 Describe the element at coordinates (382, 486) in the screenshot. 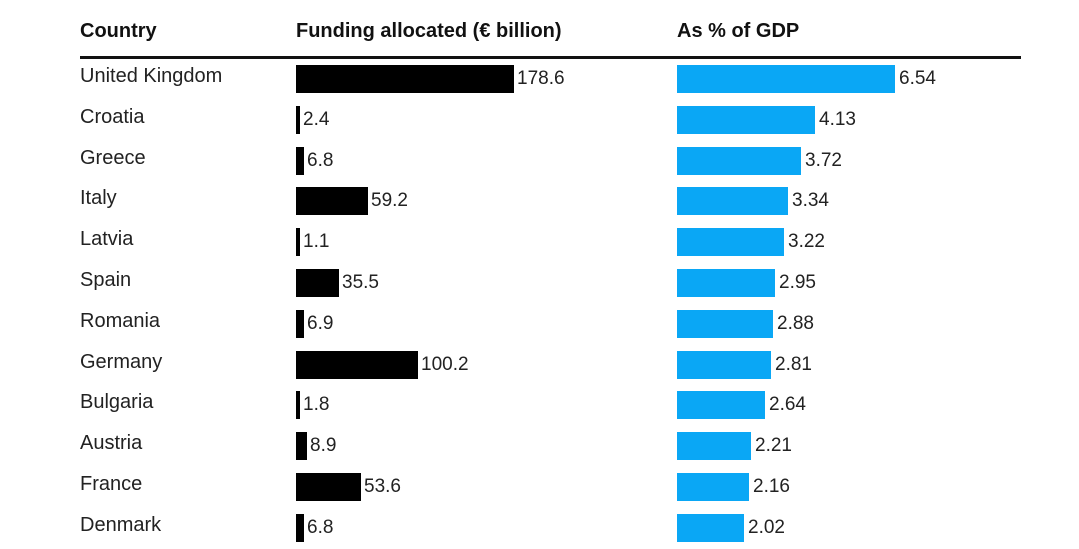

I see `funding-value-label: 53.6` at that location.